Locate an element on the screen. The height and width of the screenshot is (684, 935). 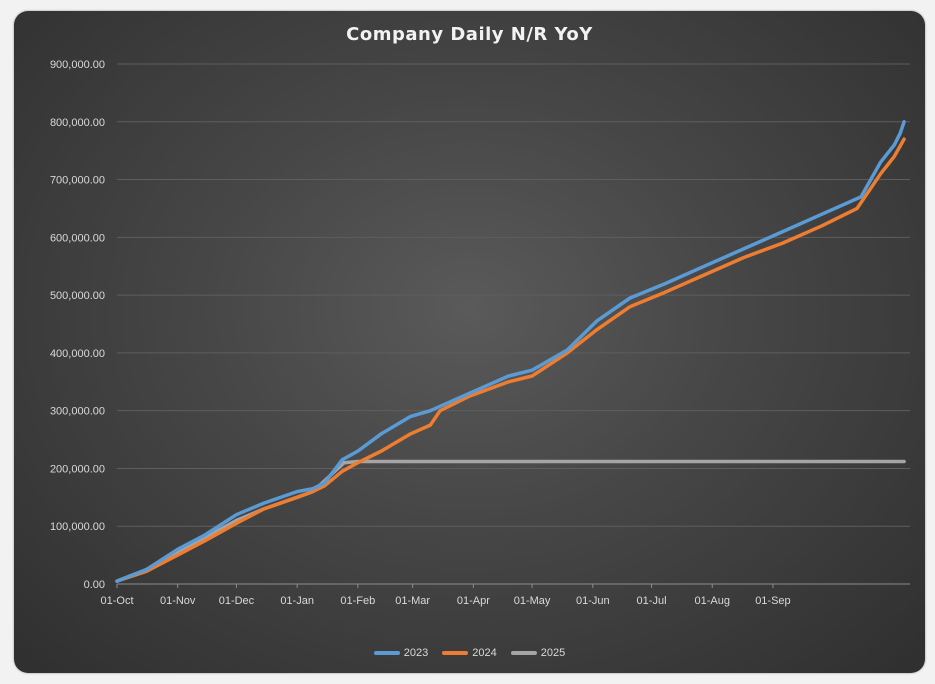
y-tick-label: 300,000.00 is located at coordinates (77, 412).